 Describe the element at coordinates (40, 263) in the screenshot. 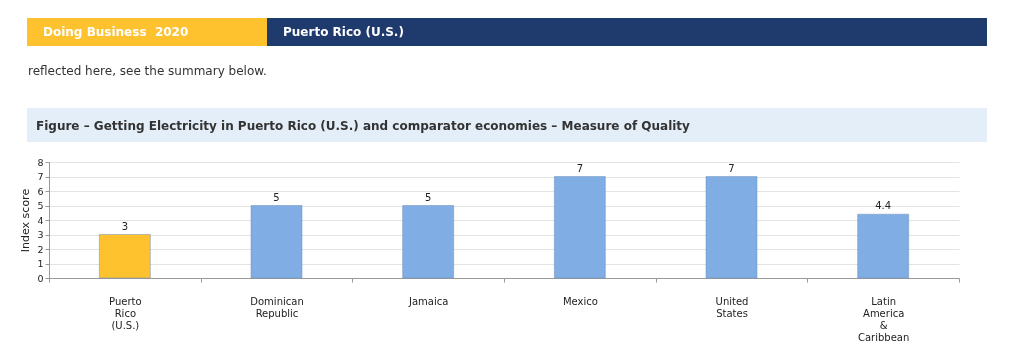

I see `y-tick-label: 1` at that location.